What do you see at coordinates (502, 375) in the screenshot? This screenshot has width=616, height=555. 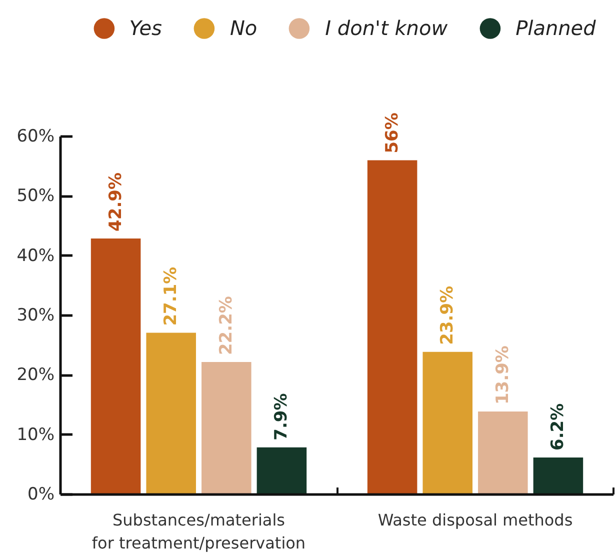 I see `data-label: 13.9%` at bounding box center [502, 375].